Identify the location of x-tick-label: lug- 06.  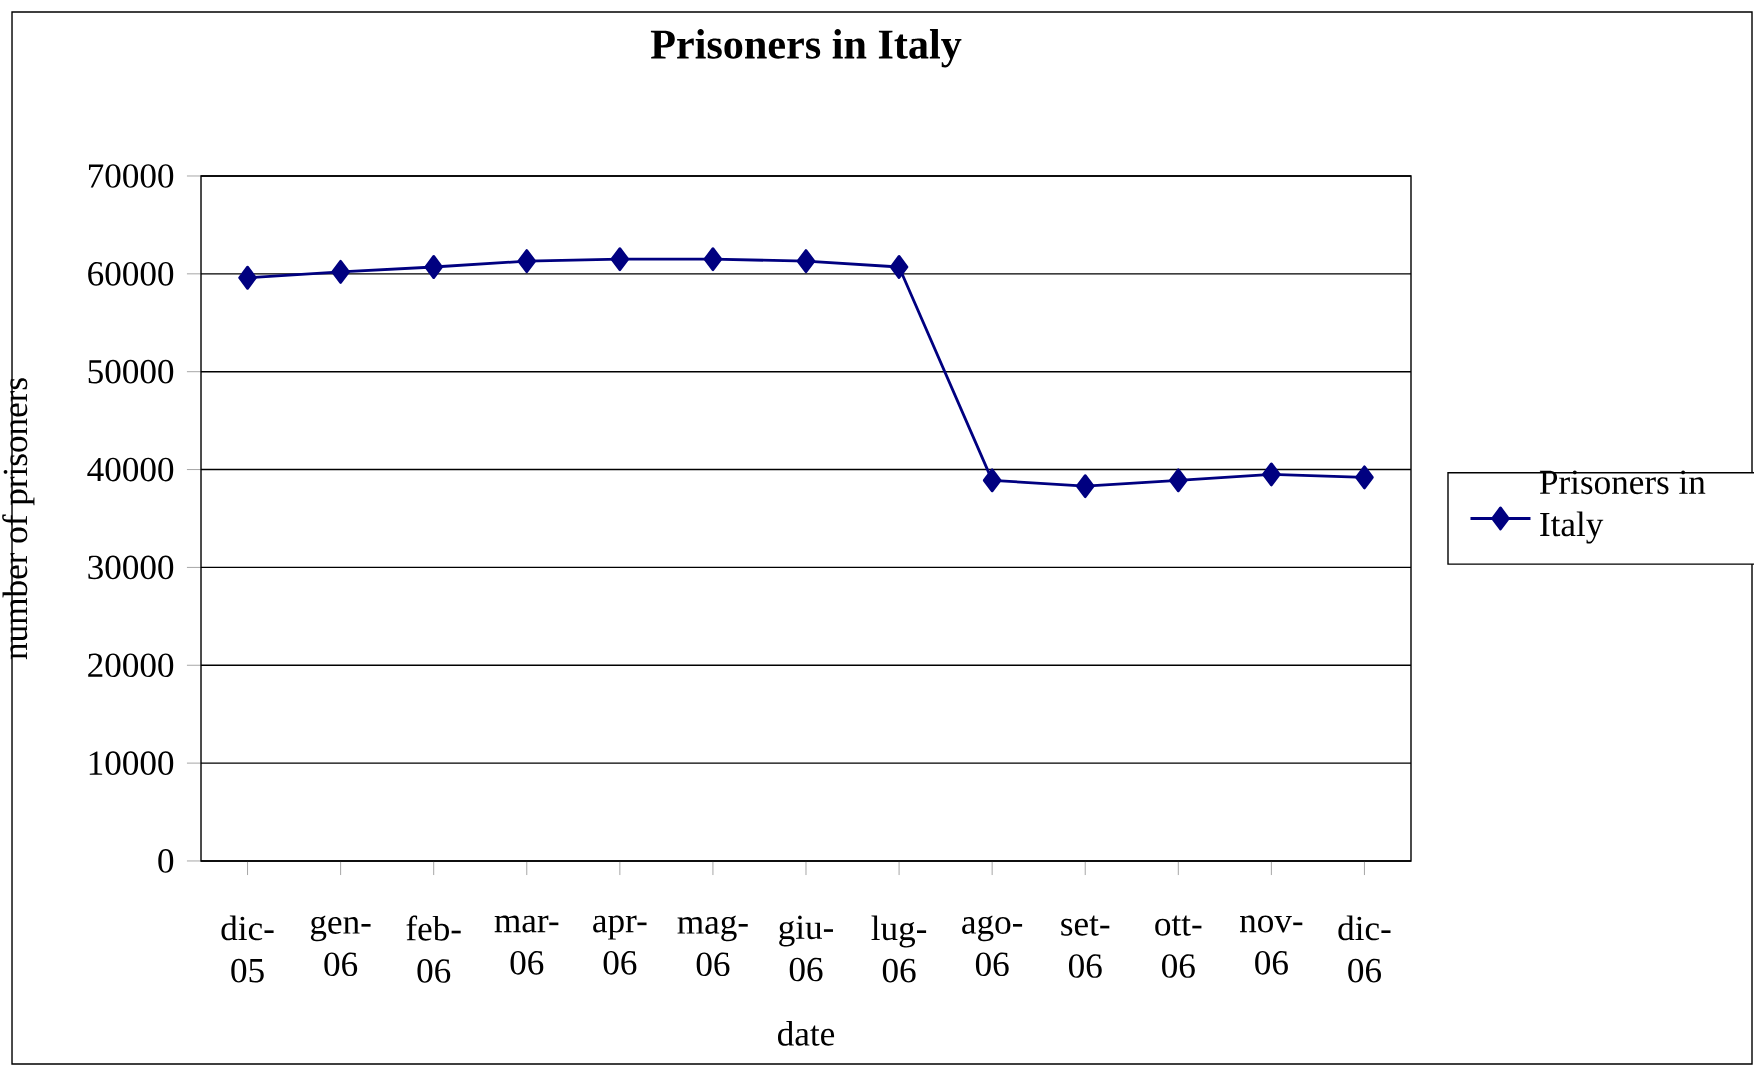
(899, 949).